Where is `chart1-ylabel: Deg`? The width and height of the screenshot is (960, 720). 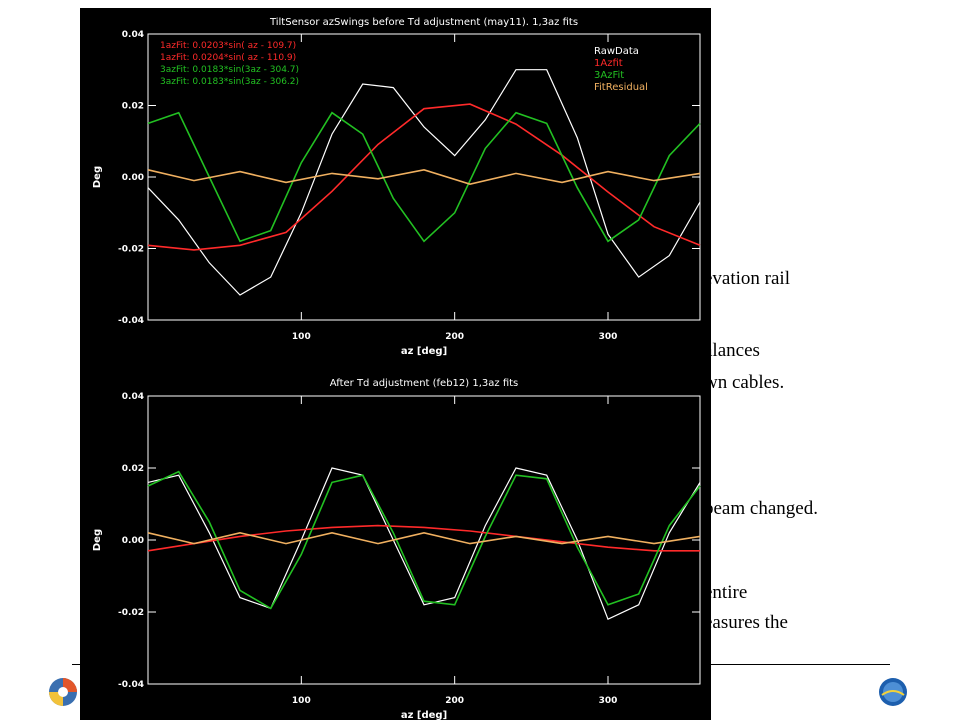 chart1-ylabel: Deg is located at coordinates (97, 177).